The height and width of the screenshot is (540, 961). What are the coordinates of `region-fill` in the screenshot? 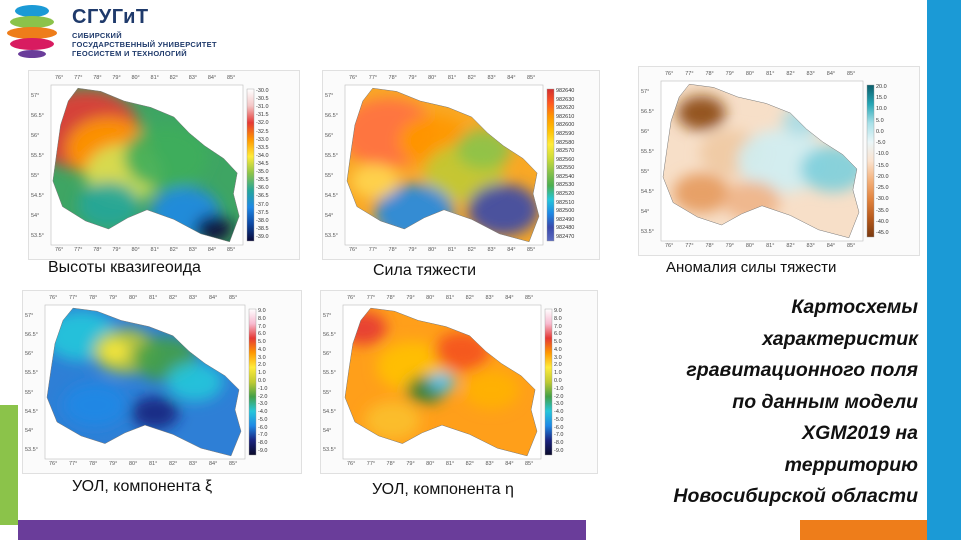 It's located at (443, 165).